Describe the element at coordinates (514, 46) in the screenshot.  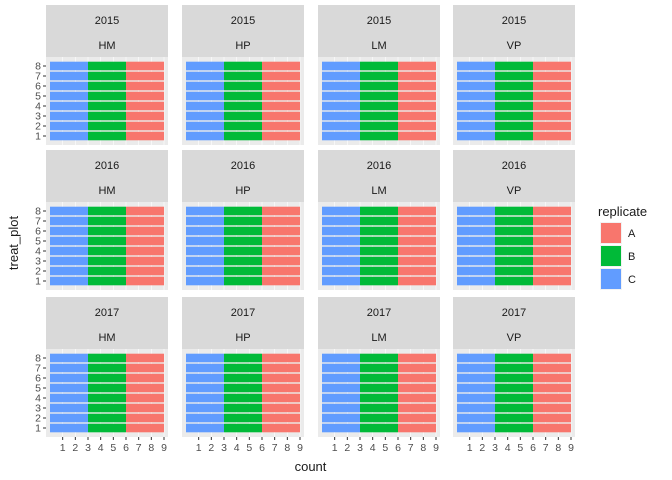
I see `facet-strip-code: VP` at that location.